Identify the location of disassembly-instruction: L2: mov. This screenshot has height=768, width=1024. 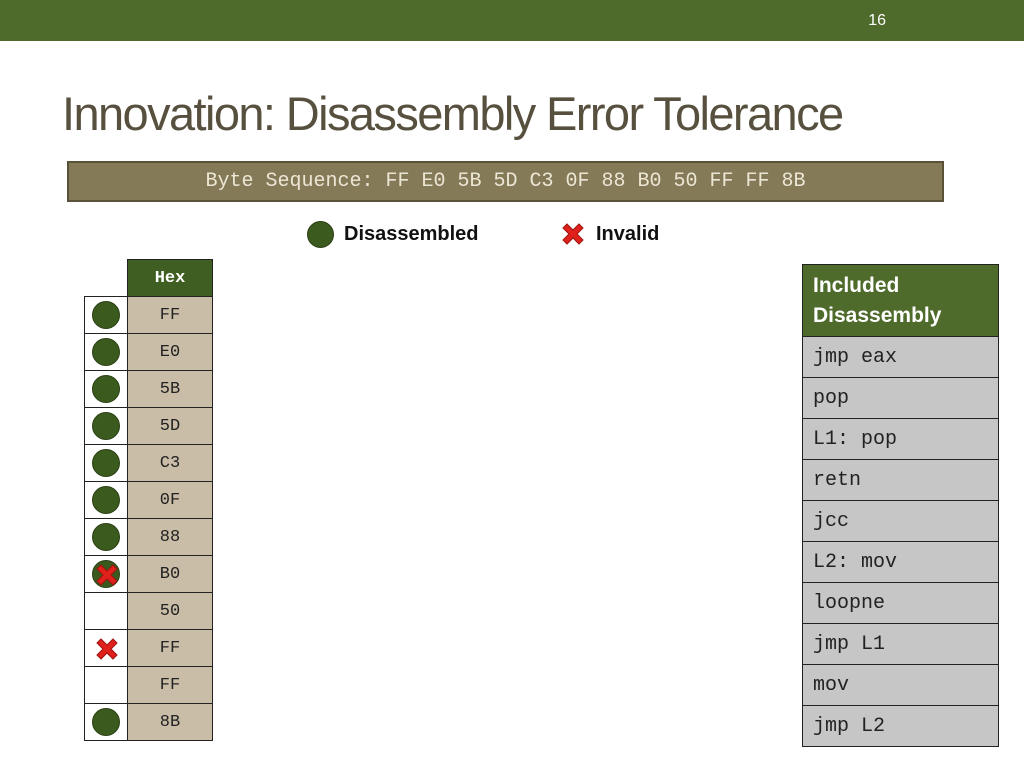
(900, 562).